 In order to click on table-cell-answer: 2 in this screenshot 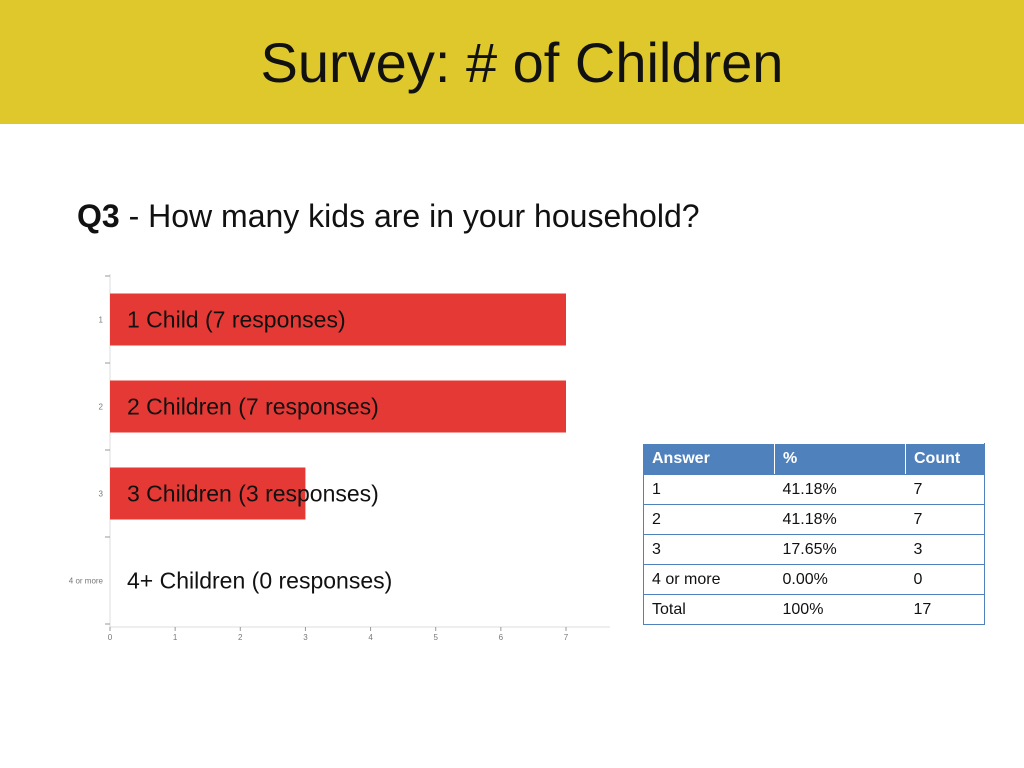, I will do `click(709, 519)`.